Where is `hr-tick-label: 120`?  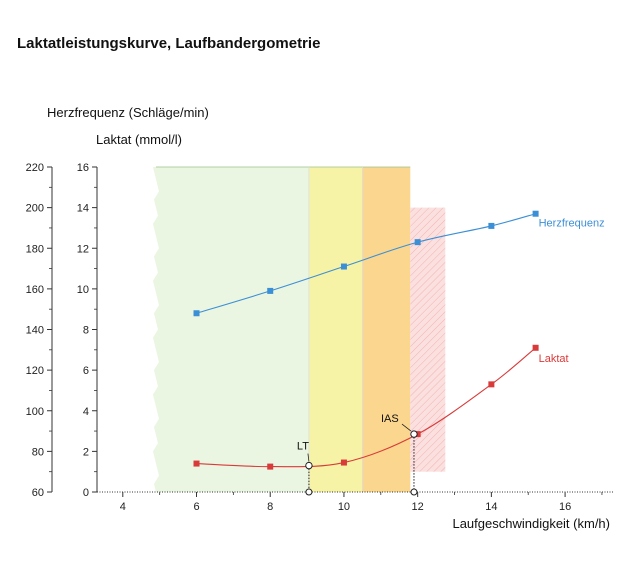 hr-tick-label: 120 is located at coordinates (35, 371).